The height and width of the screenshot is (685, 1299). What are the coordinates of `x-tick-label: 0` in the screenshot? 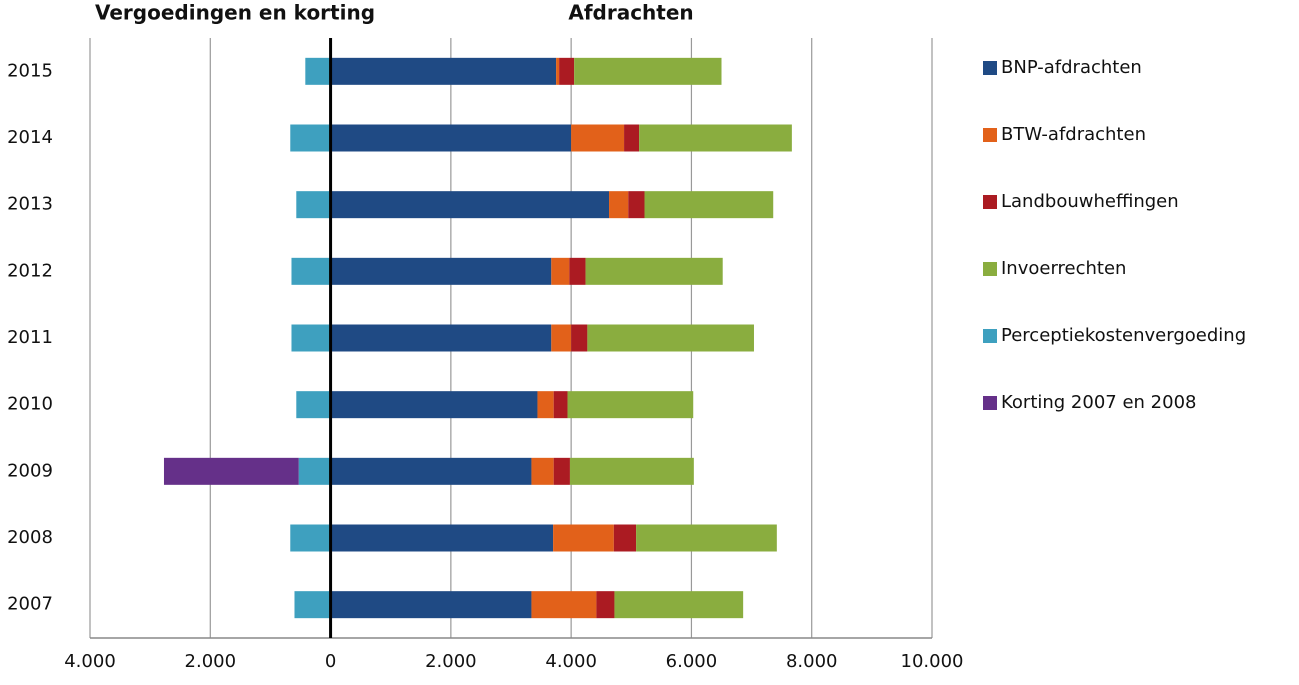 It's located at (330, 661).